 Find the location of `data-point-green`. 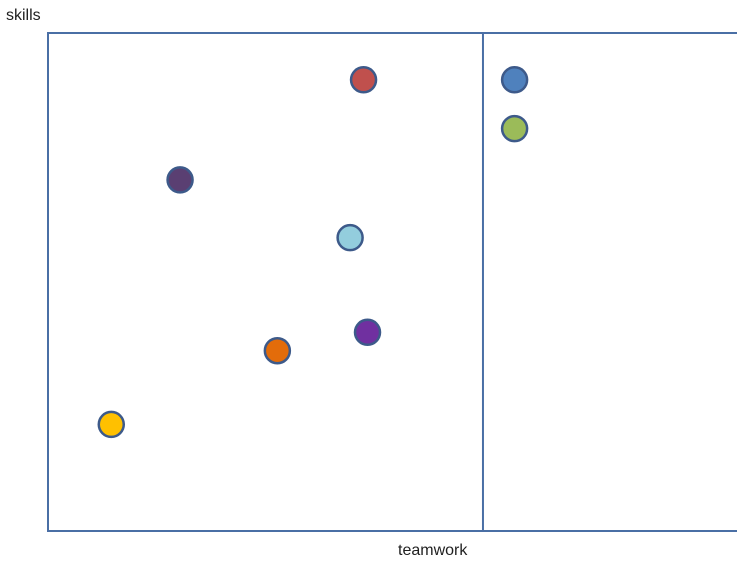

data-point-green is located at coordinates (514, 128).